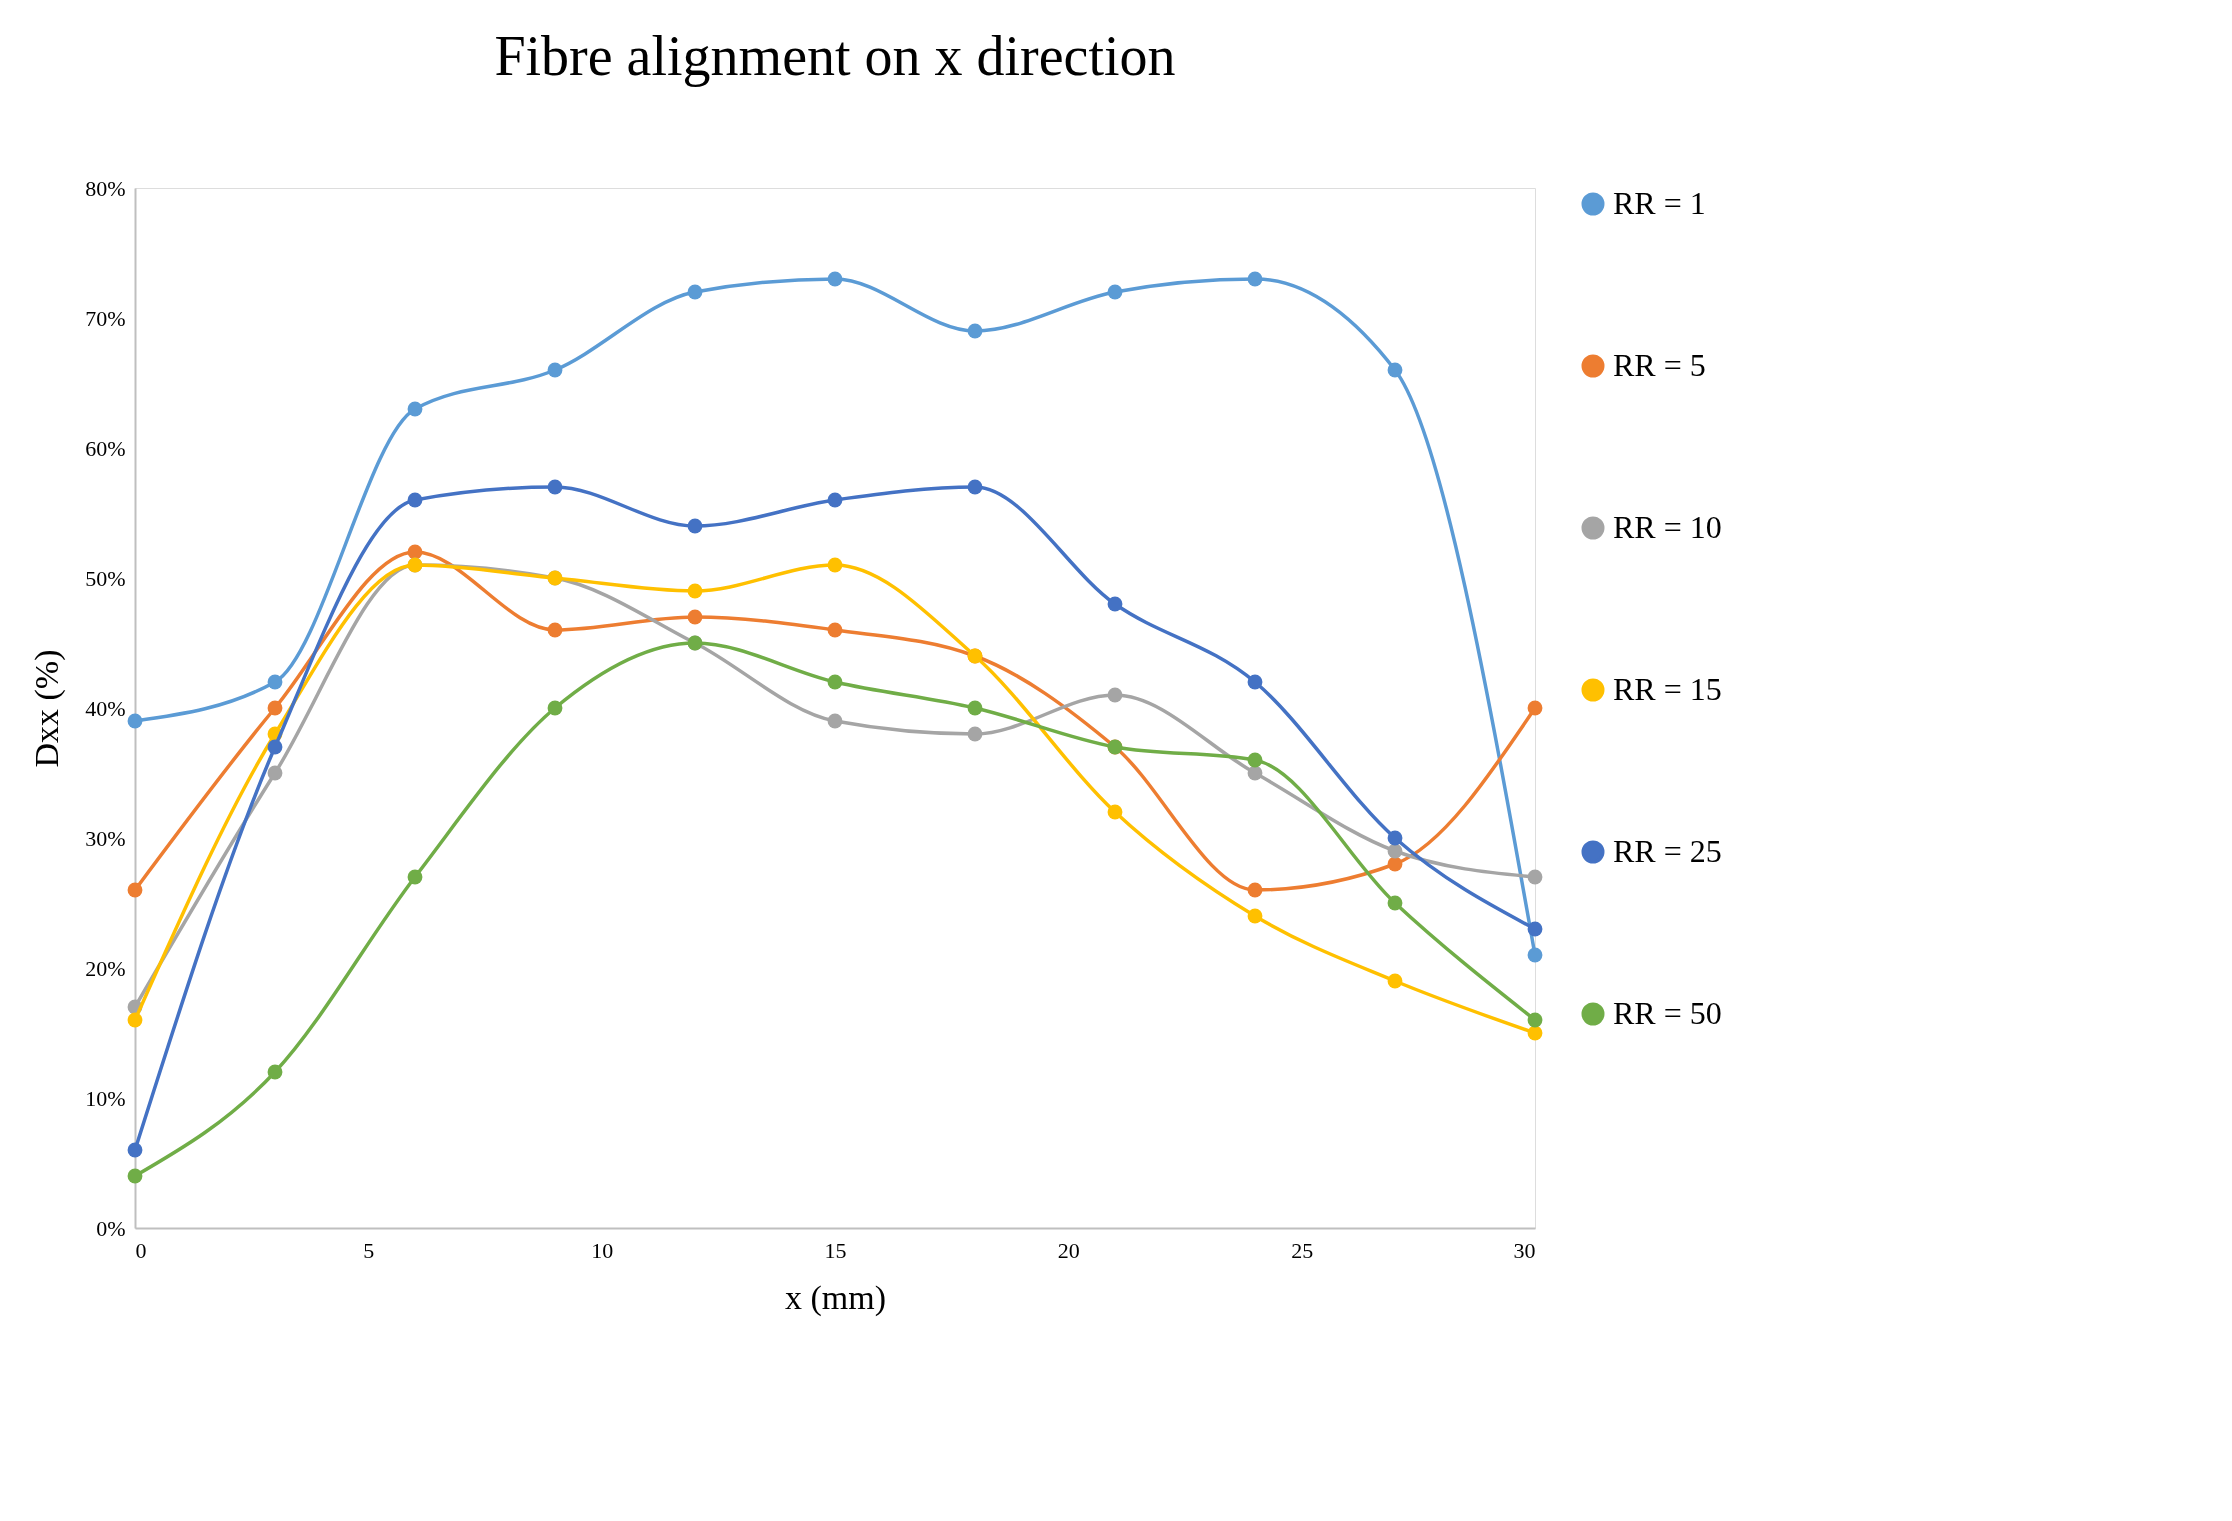 This screenshot has width=2232, height=1521. What do you see at coordinates (835, 56) in the screenshot?
I see `chart-title: Fibre alignment on x direction` at bounding box center [835, 56].